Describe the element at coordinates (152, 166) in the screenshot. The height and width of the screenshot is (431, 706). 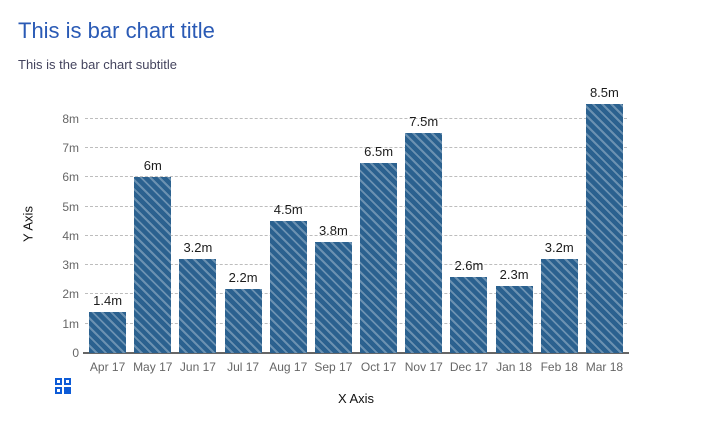
I see `bar-value-label: 6m` at that location.